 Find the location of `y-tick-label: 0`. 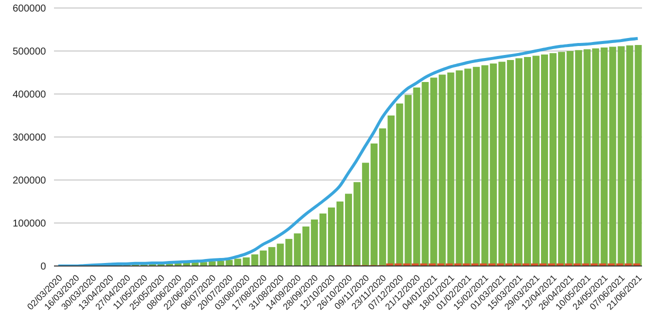

y-tick-label: 0 is located at coordinates (43, 267).